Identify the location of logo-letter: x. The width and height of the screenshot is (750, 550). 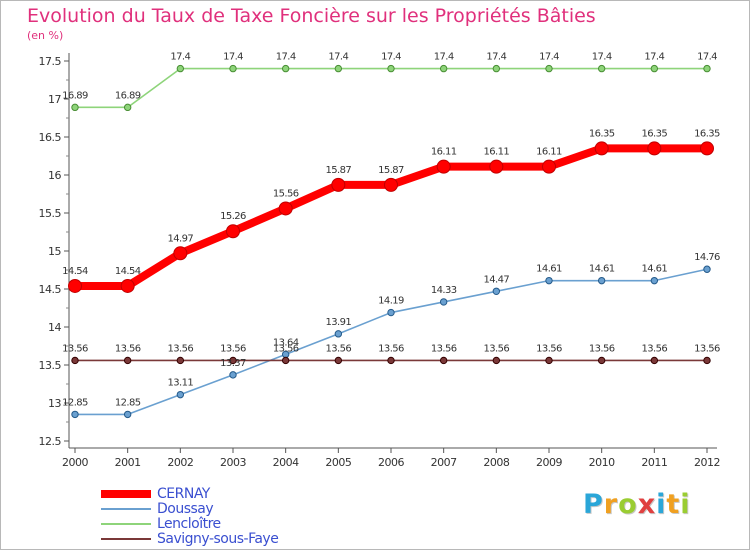
(647, 504).